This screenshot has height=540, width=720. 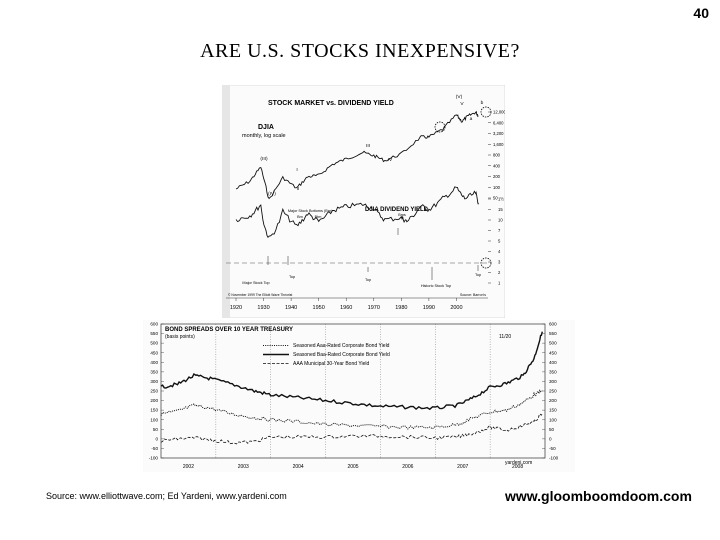 What do you see at coordinates (331, 364) in the screenshot?
I see `legend-label: AAA Municipal 30-Year Bond Yield` at bounding box center [331, 364].